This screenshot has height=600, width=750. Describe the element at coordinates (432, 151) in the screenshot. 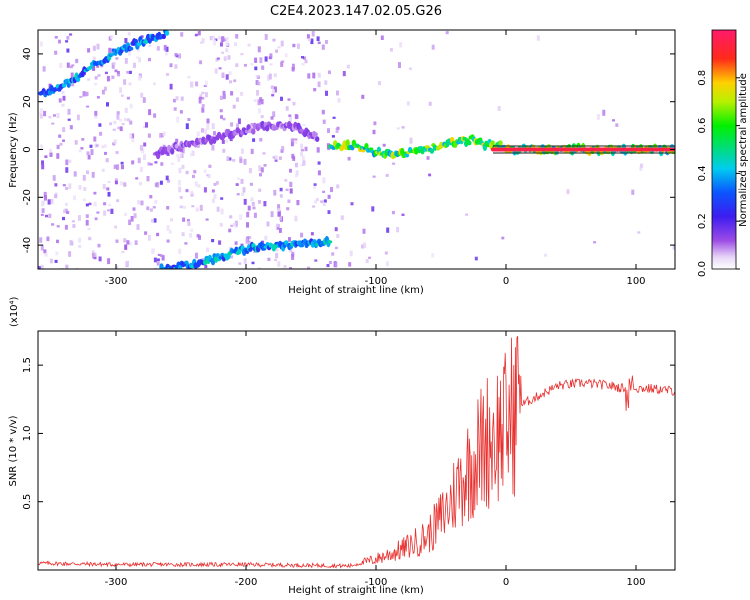

I see `spectrogram-feature-3-cell` at that location.